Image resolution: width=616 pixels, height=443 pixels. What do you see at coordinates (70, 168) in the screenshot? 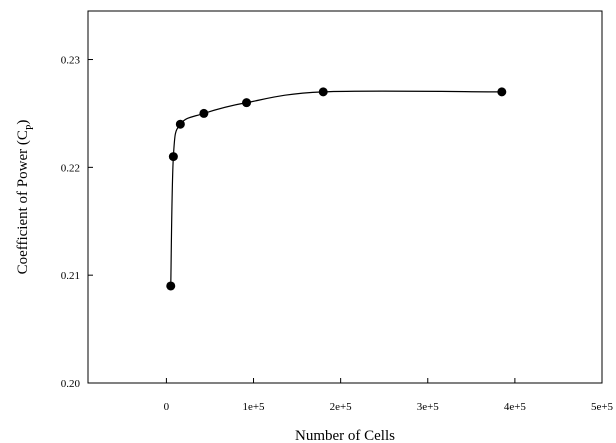
I see `y-tick-label: 0.22` at bounding box center [70, 168].